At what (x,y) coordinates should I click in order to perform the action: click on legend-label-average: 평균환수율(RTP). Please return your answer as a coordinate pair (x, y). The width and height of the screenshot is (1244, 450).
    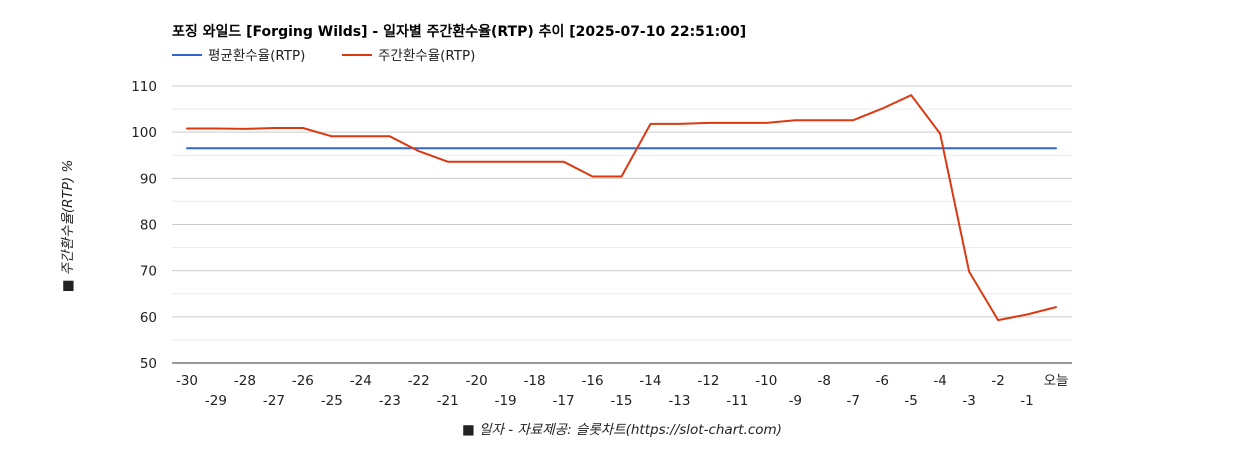
    Looking at the image, I should click on (256, 56).